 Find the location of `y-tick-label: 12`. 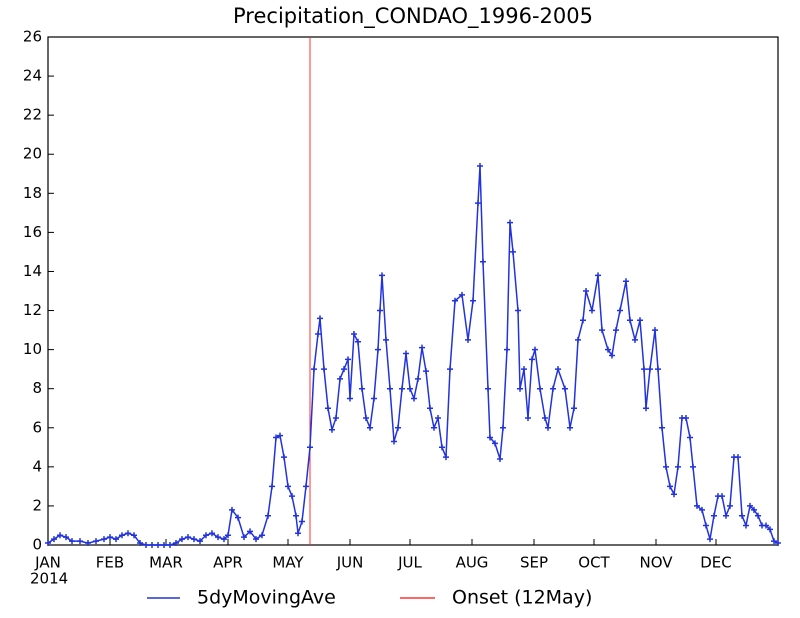

y-tick-label: 12 is located at coordinates (32, 310).